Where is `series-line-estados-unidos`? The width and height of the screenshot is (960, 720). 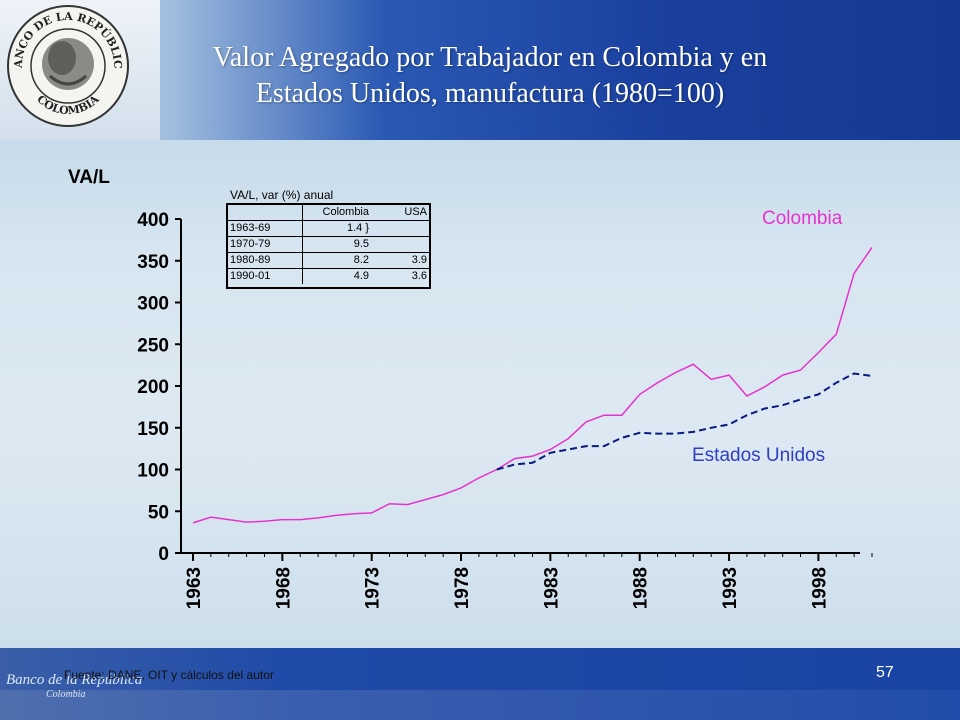
series-line-estados-unidos is located at coordinates (684, 421).